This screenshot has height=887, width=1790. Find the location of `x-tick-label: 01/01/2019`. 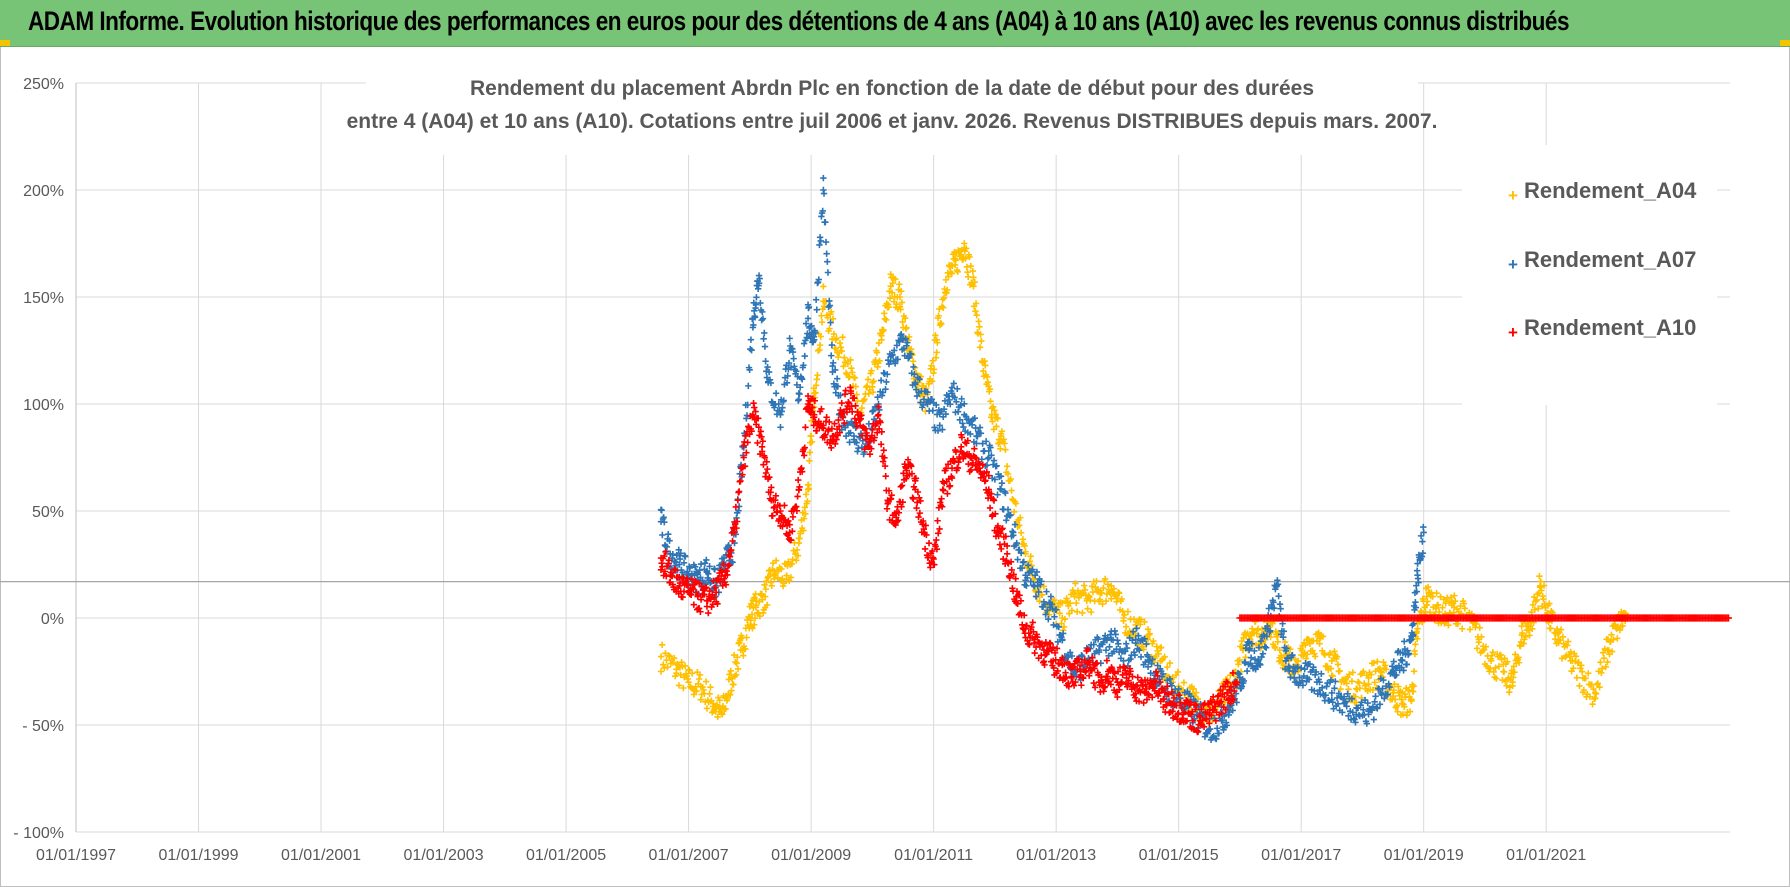

x-tick-label: 01/01/2019 is located at coordinates (1424, 855).